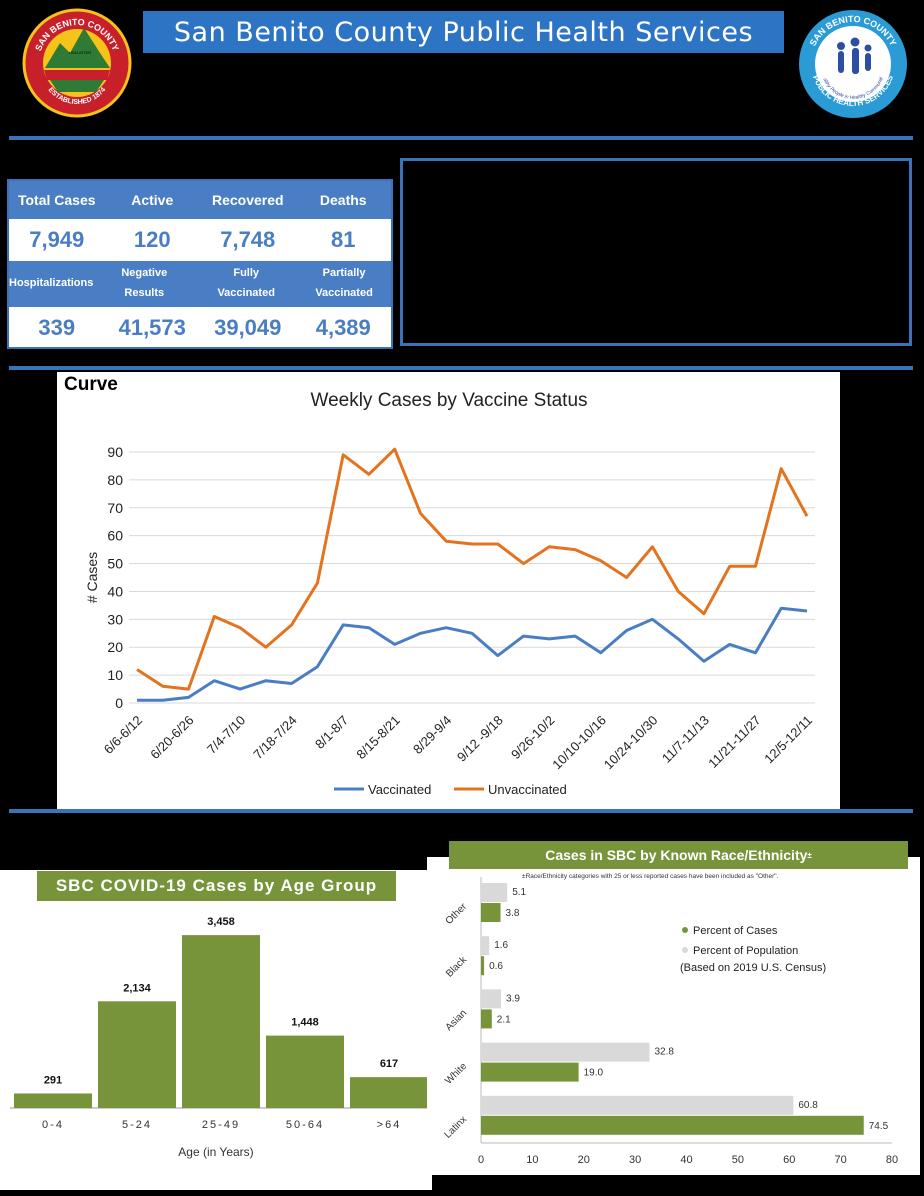 The width and height of the screenshot is (924, 1196). I want to click on x-tick-label: 10, so click(532, 1160).